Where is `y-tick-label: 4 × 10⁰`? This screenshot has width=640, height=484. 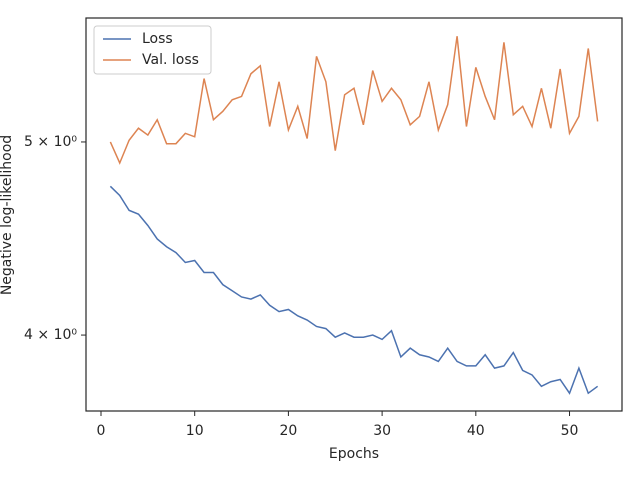
y-tick-label: 4 × 10⁰ is located at coordinates (50, 335).